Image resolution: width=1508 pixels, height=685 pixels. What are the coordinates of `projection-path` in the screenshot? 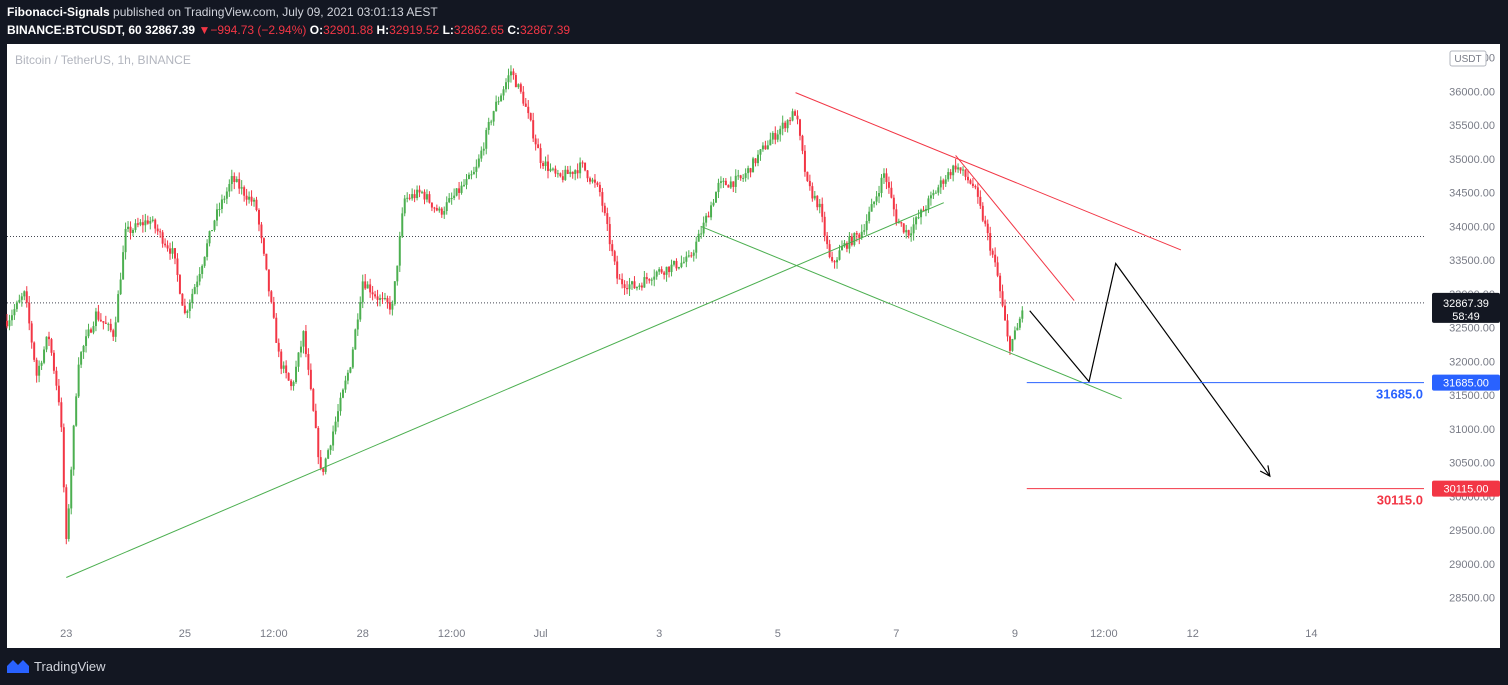 It's located at (1150, 369).